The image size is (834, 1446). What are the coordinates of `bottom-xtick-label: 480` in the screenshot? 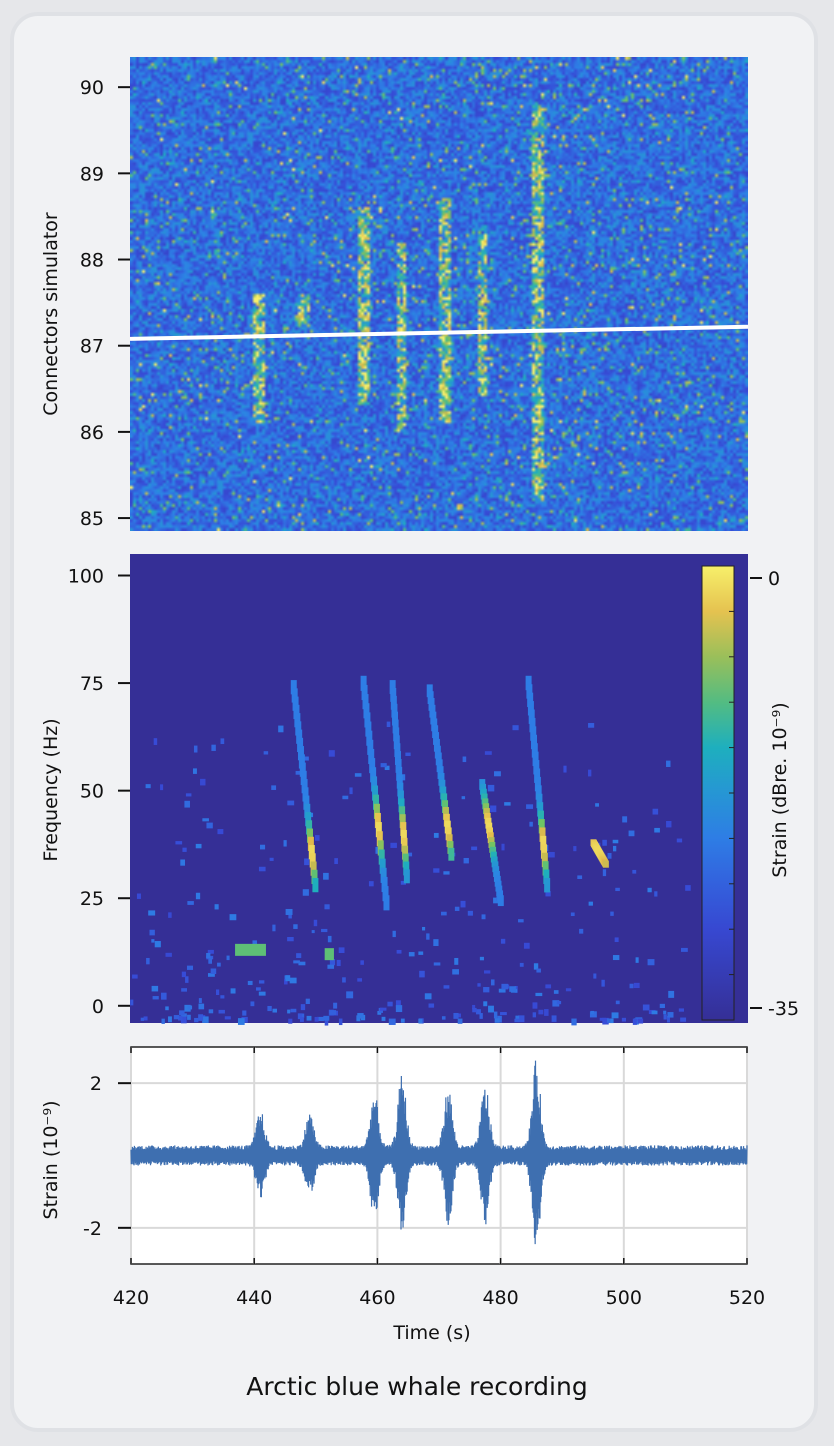 It's located at (500, 1298).